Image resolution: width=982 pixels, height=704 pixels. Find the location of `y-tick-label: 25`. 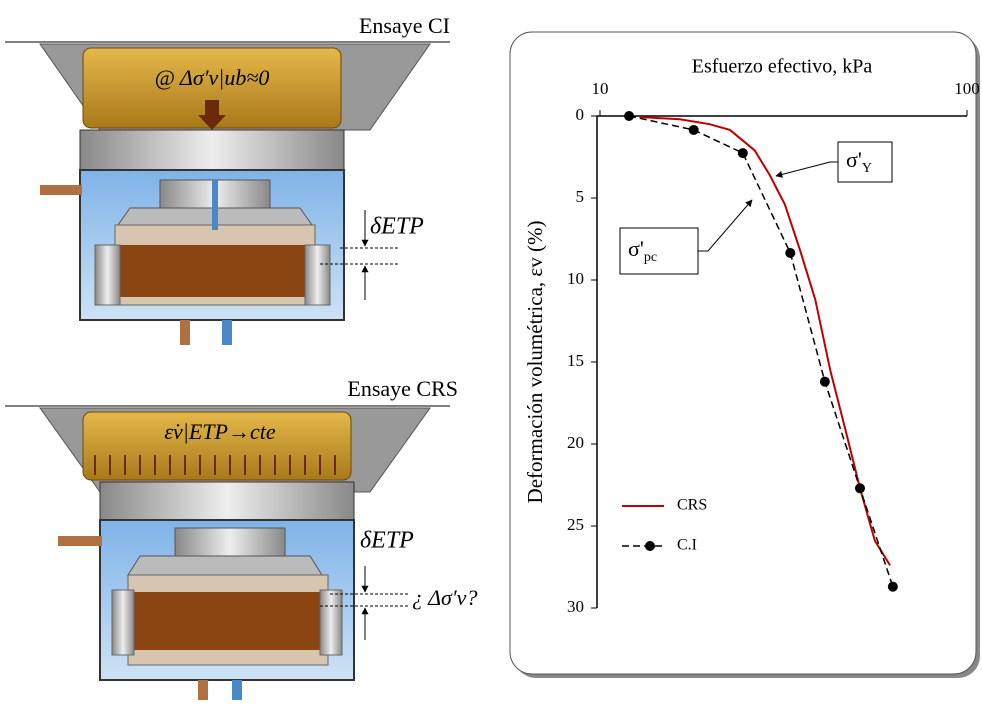

y-tick-label: 25 is located at coordinates (575, 524).